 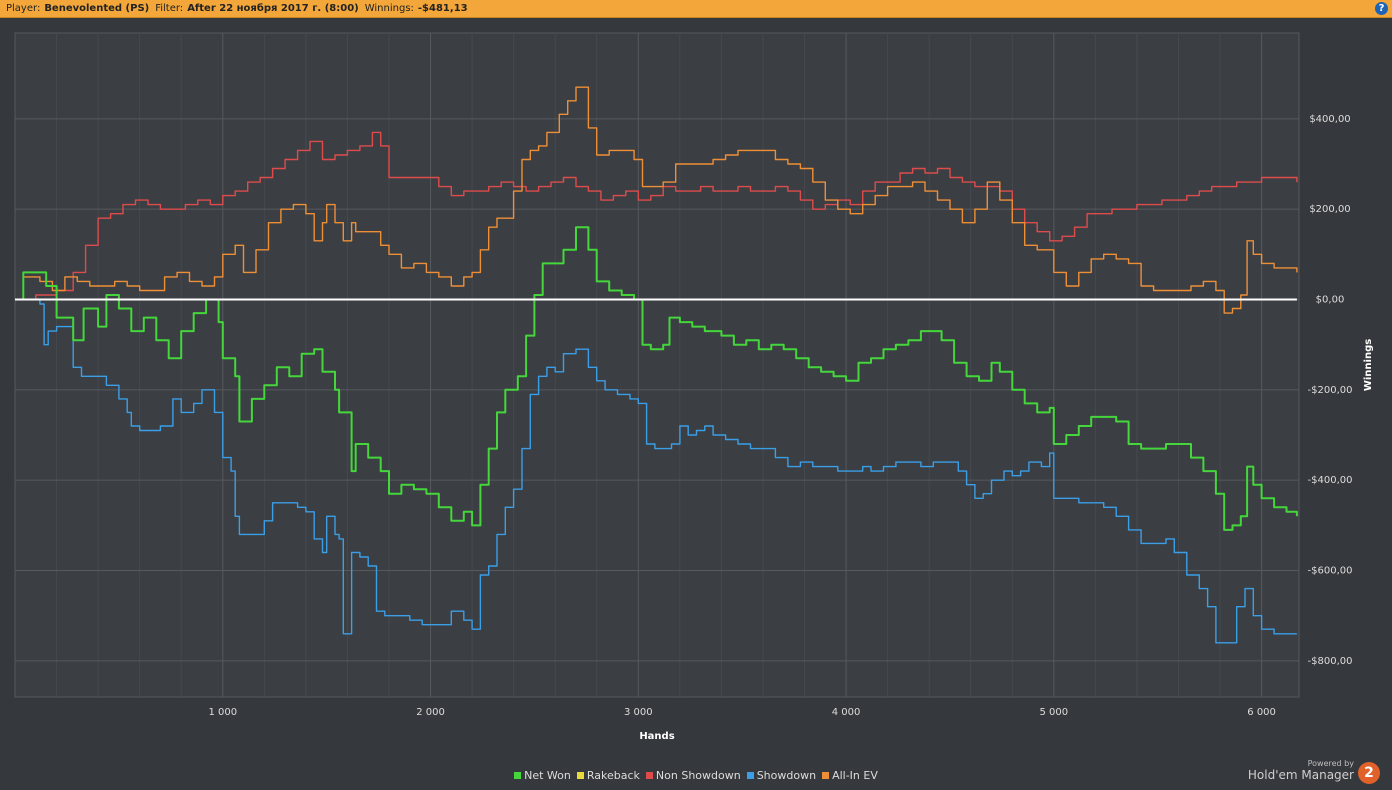 What do you see at coordinates (1330, 661) in the screenshot?
I see `y-tick-label: -$800,00` at bounding box center [1330, 661].